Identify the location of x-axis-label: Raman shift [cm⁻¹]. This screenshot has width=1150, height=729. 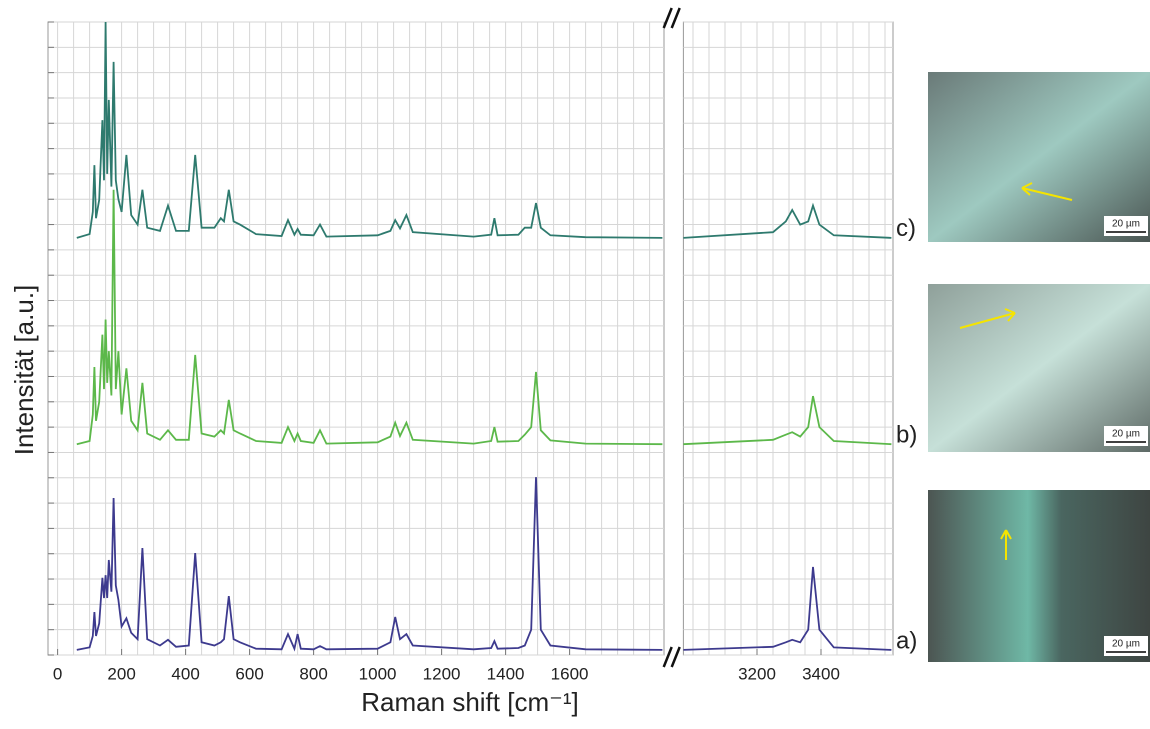
(469, 702).